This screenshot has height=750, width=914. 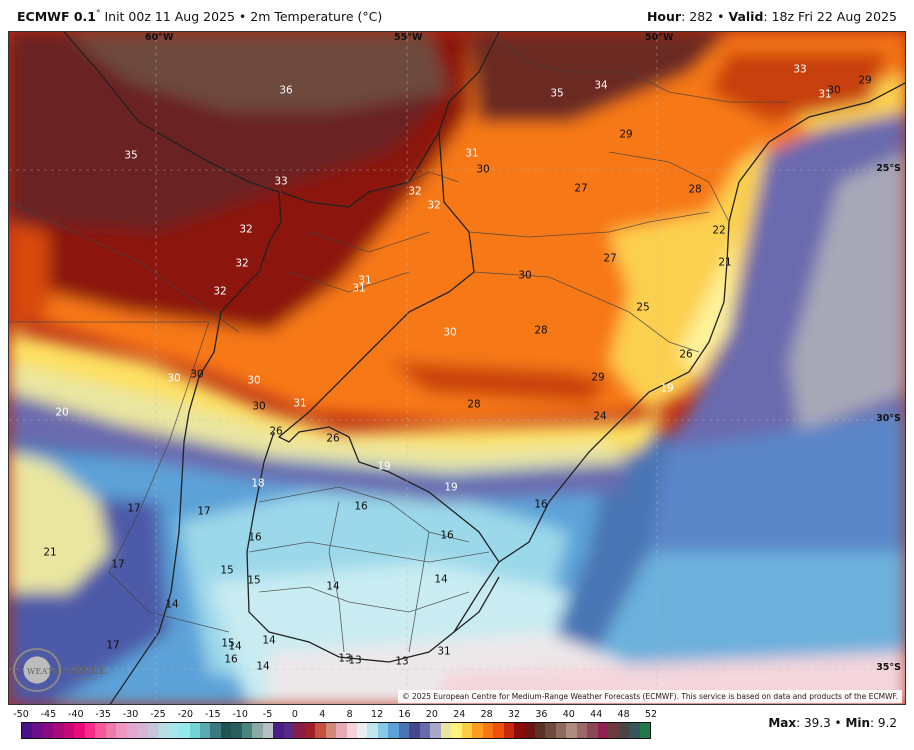 What do you see at coordinates (131, 155) in the screenshot?
I see `temperature-label: 35` at bounding box center [131, 155].